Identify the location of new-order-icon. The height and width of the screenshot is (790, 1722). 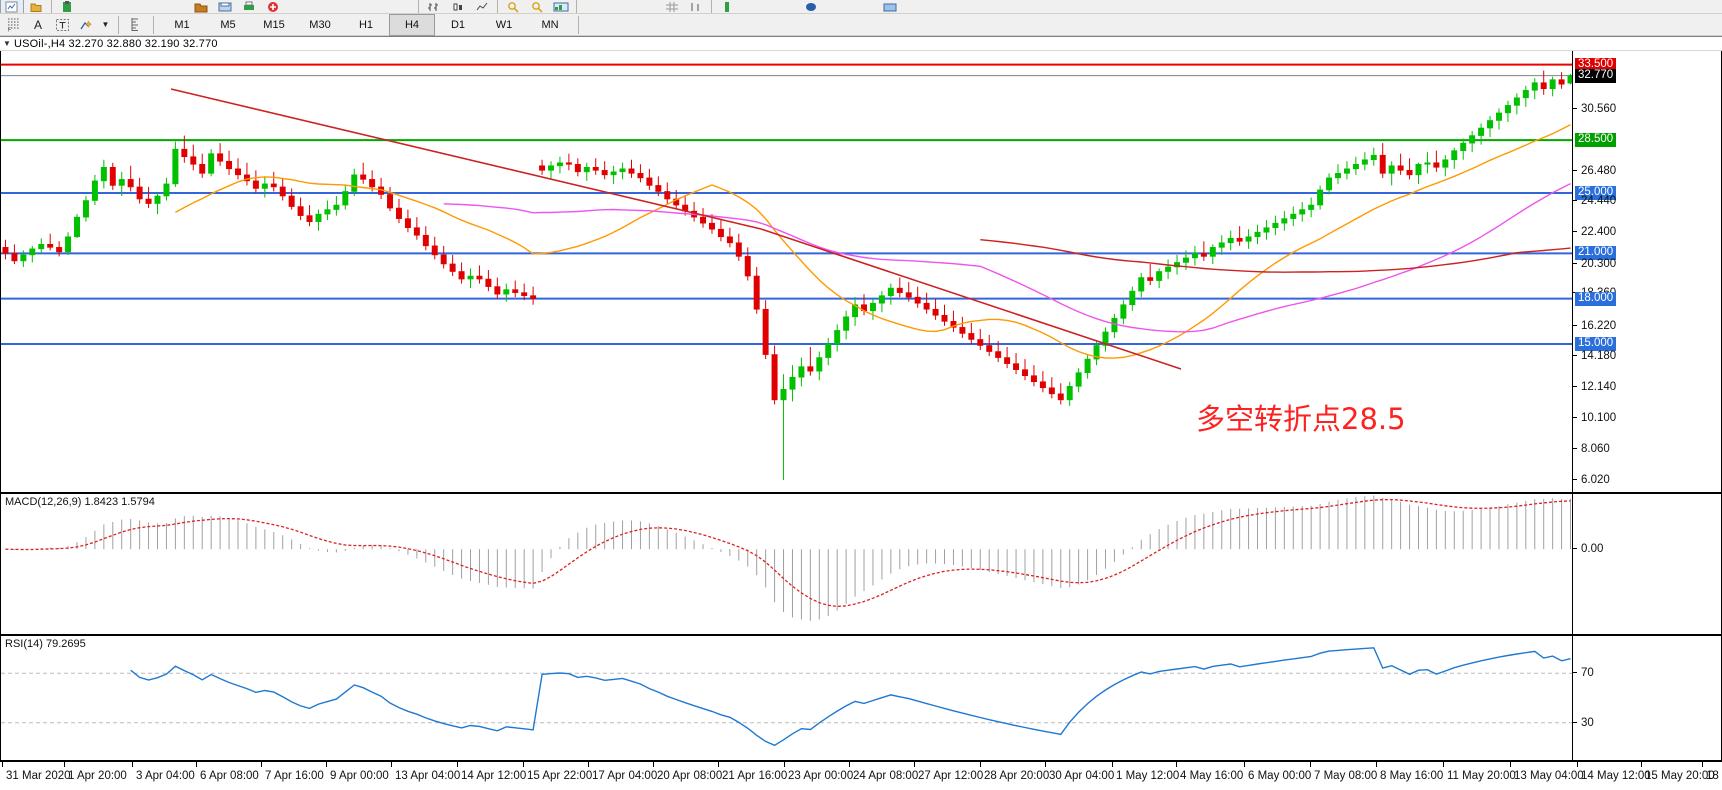
(273, 6).